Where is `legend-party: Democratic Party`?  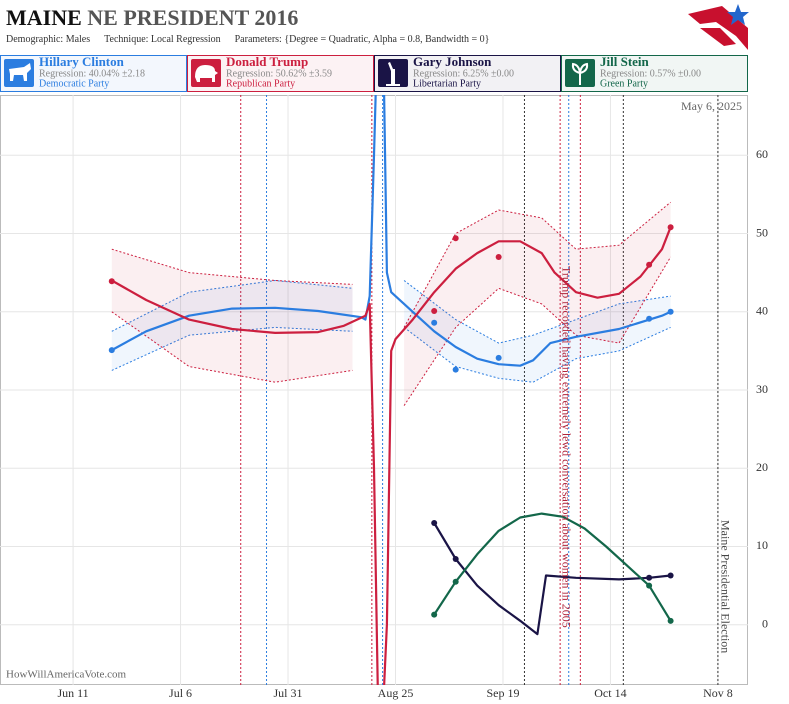 legend-party: Democratic Party is located at coordinates (74, 83).